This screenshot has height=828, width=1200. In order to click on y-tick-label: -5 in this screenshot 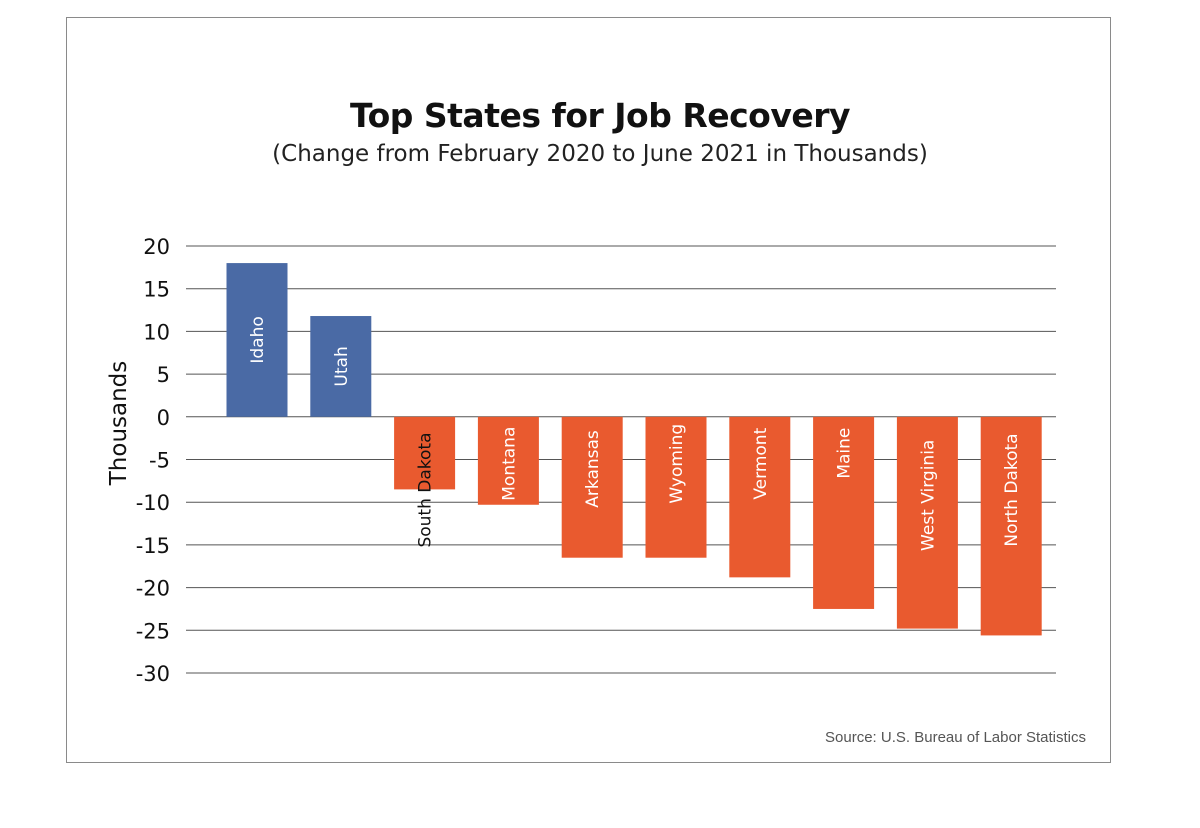, I will do `click(159, 461)`.